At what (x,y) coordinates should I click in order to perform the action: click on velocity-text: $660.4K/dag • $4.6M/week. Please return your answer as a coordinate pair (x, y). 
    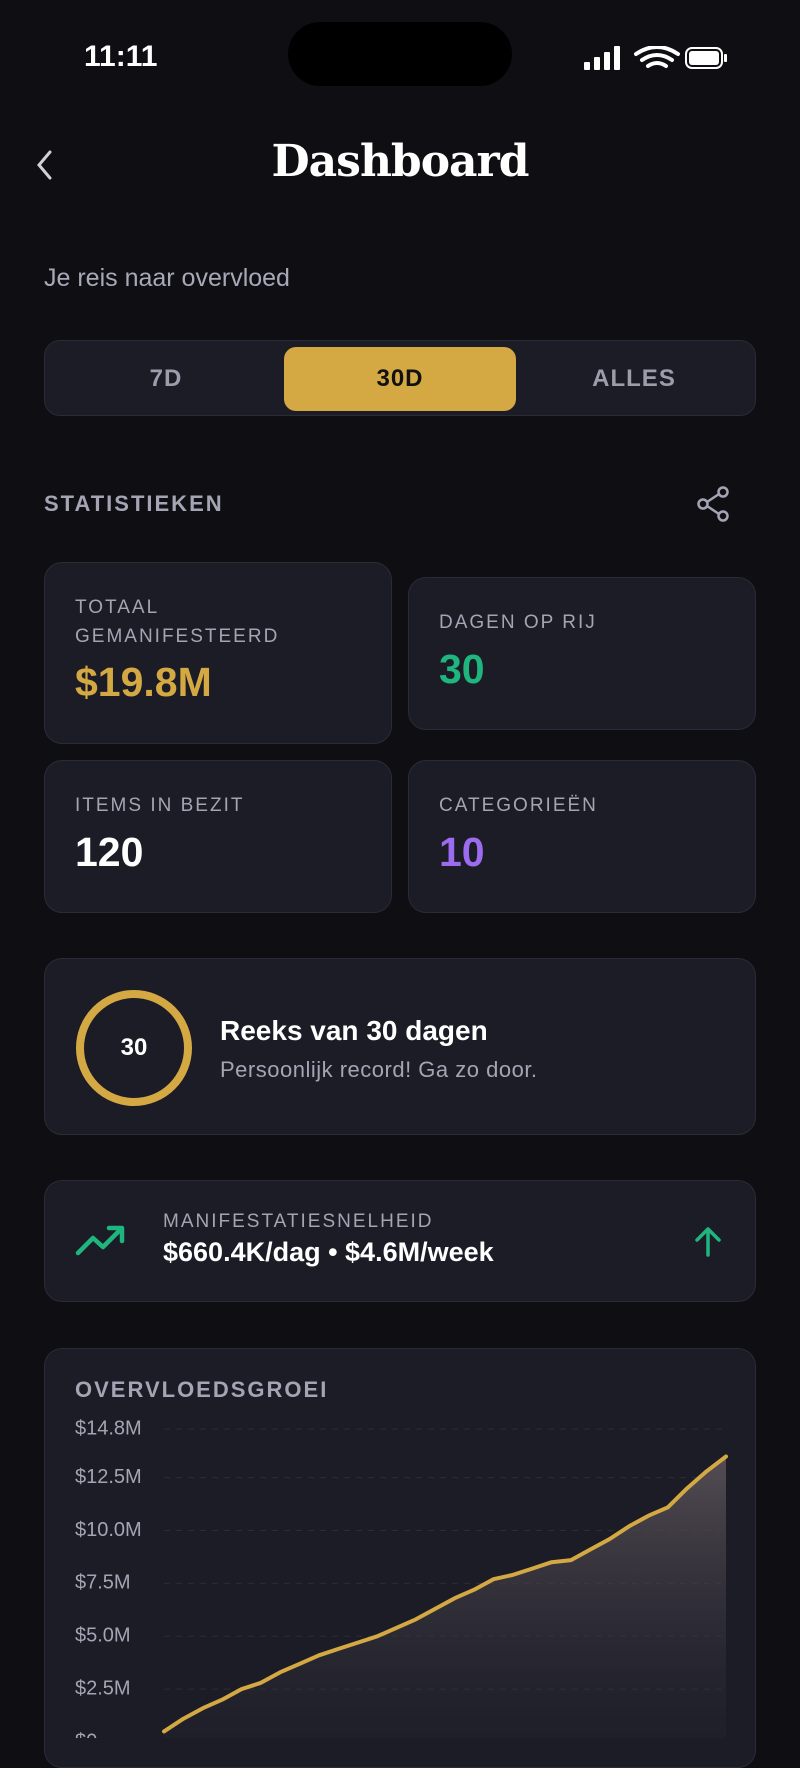
    Looking at the image, I should click on (328, 1252).